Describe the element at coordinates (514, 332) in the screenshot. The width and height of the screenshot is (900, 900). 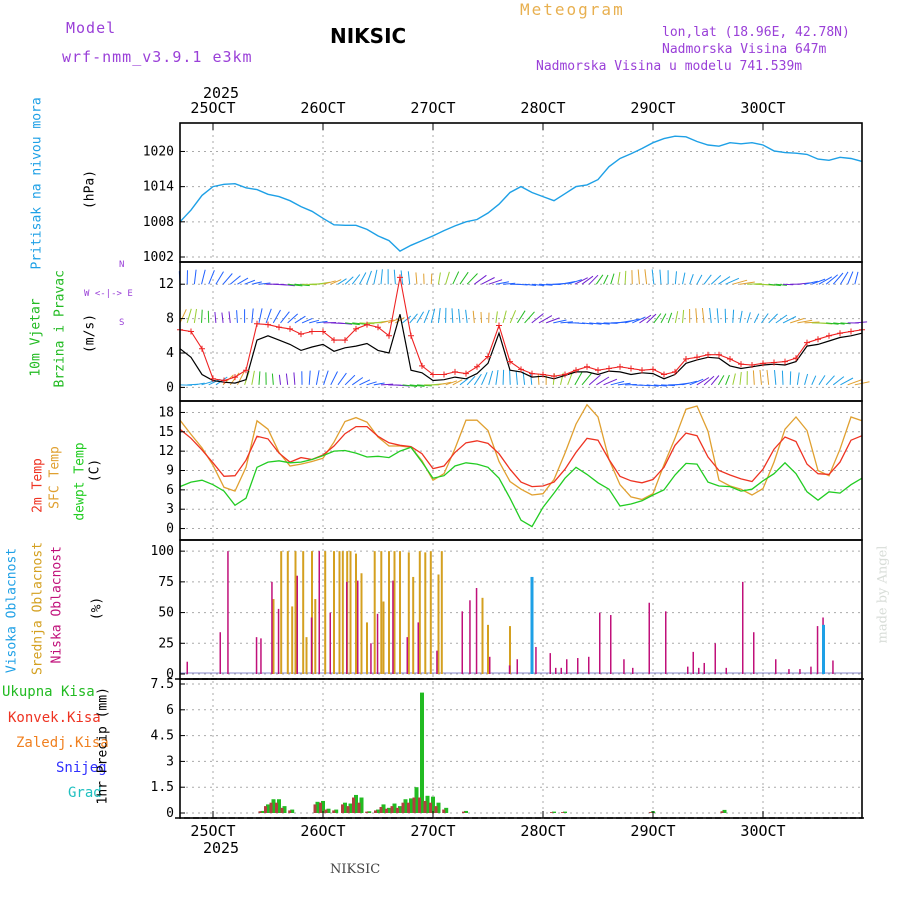
I see `wind-panel: 0 4 8 12` at that location.